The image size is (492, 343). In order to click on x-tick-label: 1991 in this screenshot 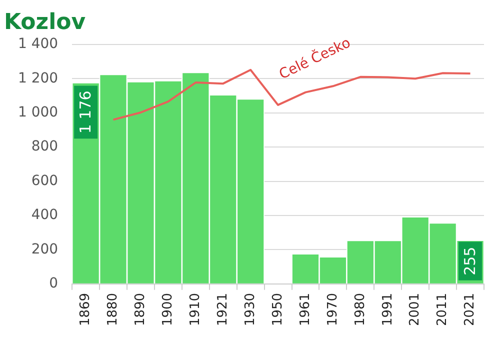, I will do `click(388, 309)`.